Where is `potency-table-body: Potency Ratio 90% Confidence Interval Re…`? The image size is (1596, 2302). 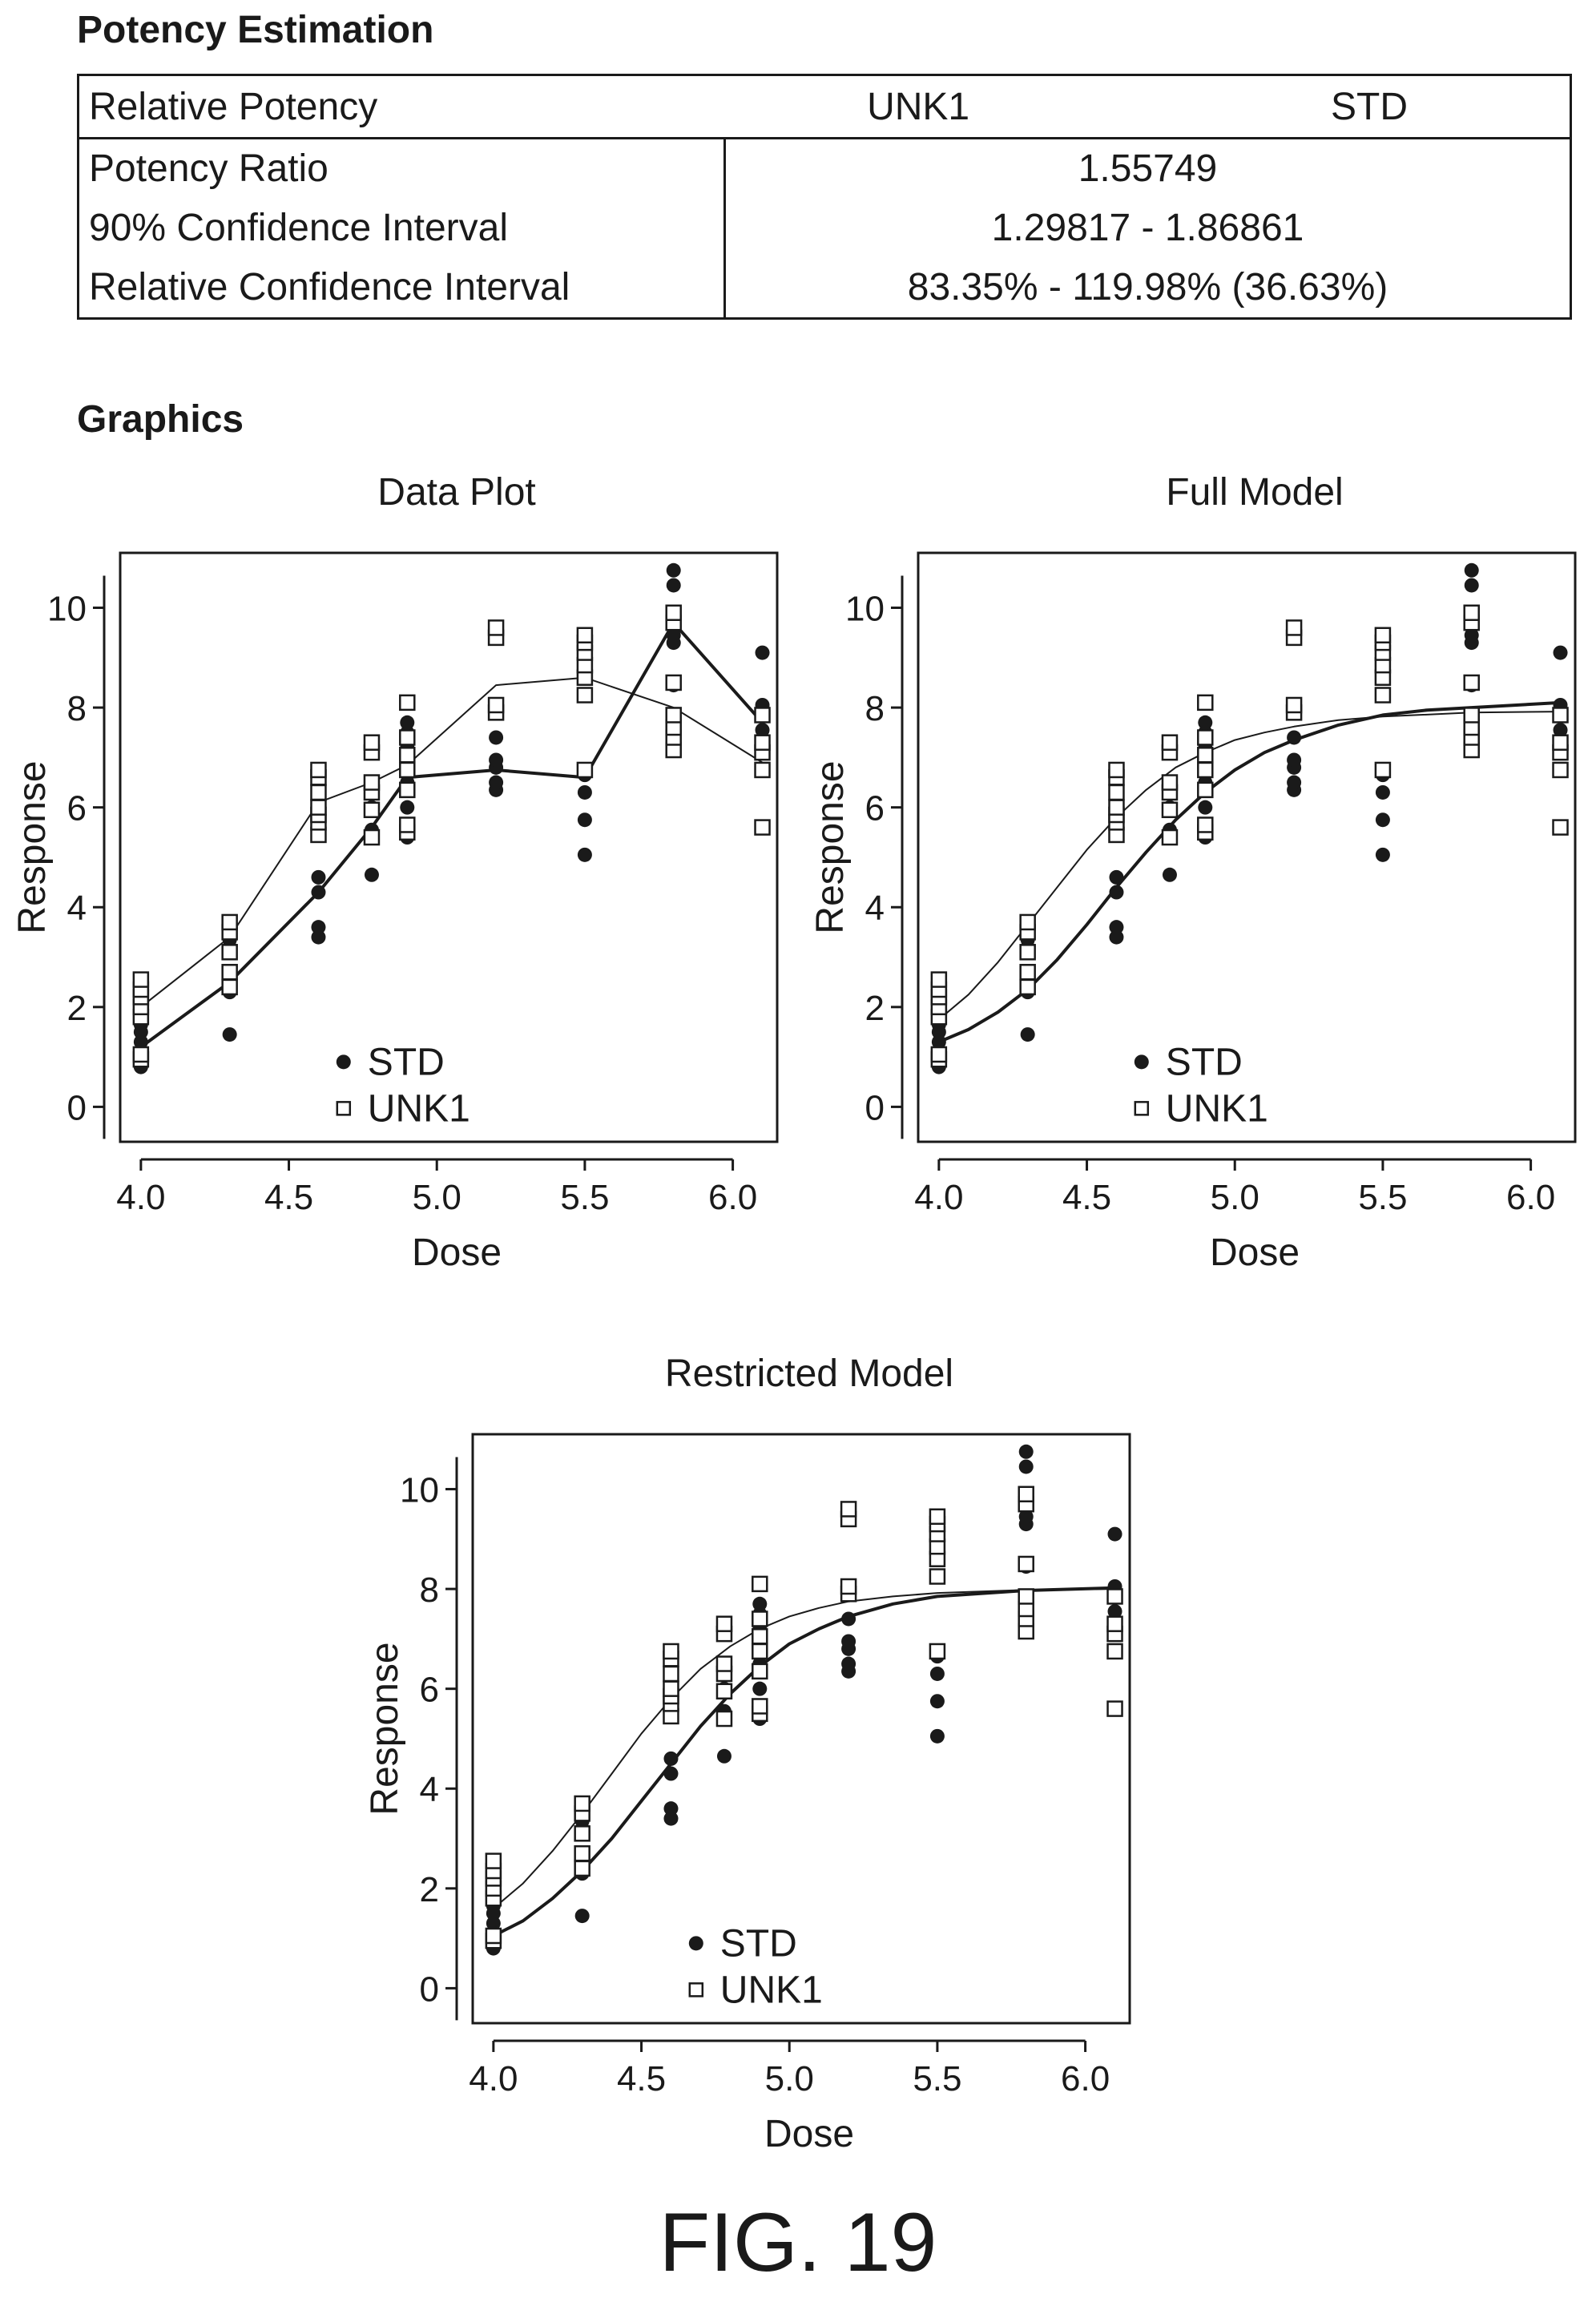 potency-table-body: Potency Ratio 90% Confidence Interval Re… is located at coordinates (824, 228).